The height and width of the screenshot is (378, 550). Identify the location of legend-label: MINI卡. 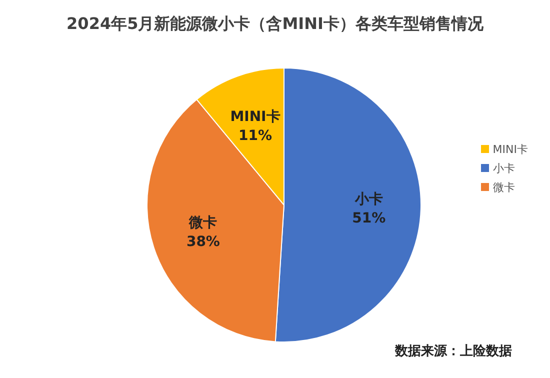
(510, 149).